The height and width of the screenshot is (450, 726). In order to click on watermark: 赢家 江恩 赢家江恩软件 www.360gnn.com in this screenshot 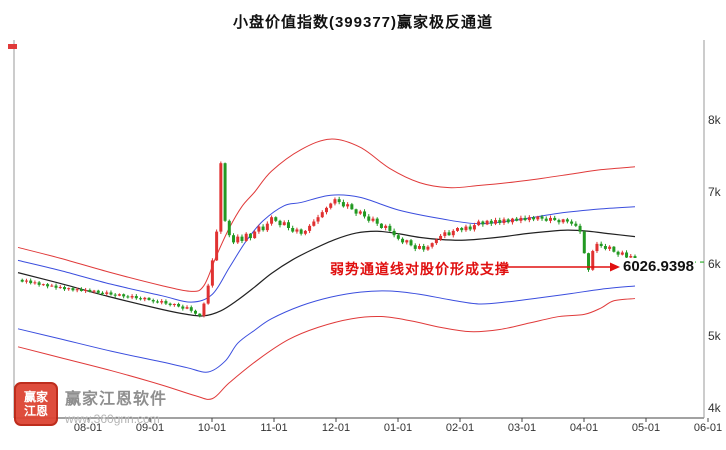, I will do `click(90, 404)`.